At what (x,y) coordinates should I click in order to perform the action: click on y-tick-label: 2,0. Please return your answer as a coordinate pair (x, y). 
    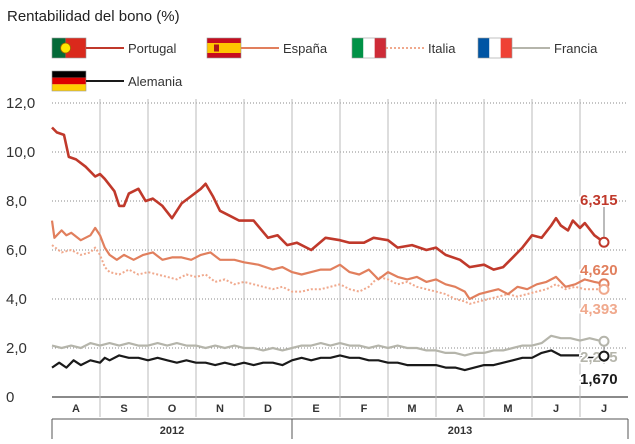
    Looking at the image, I should click on (16, 348).